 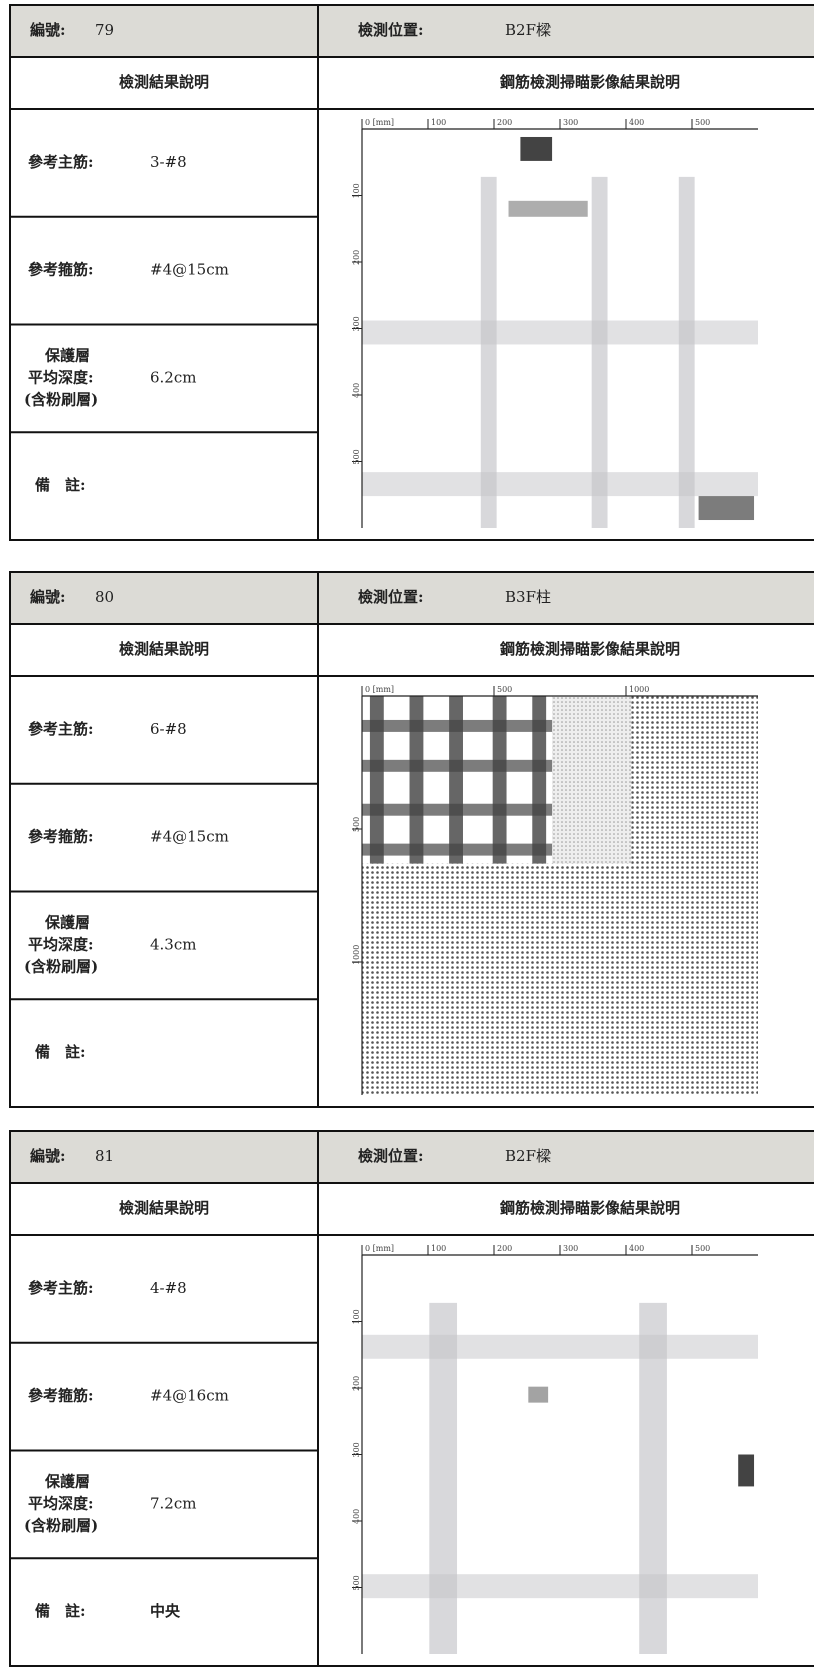 What do you see at coordinates (356, 955) in the screenshot?
I see `scan-y-label: 1000` at bounding box center [356, 955].